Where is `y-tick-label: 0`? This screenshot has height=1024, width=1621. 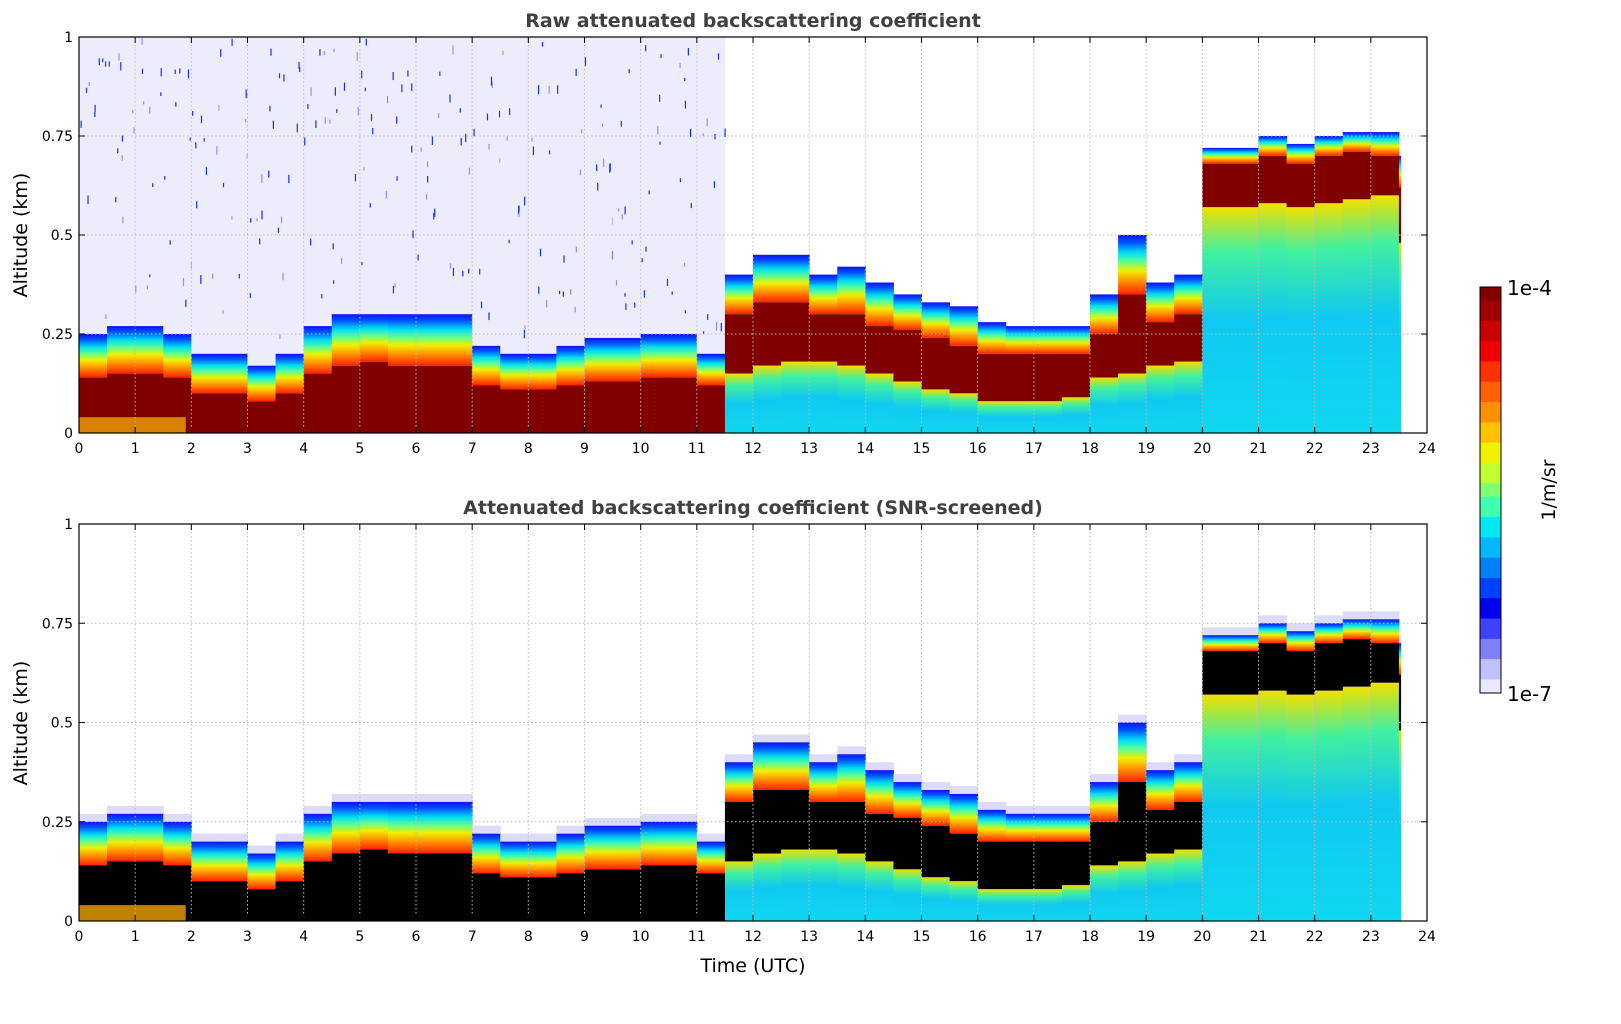 y-tick-label: 0 is located at coordinates (68, 922).